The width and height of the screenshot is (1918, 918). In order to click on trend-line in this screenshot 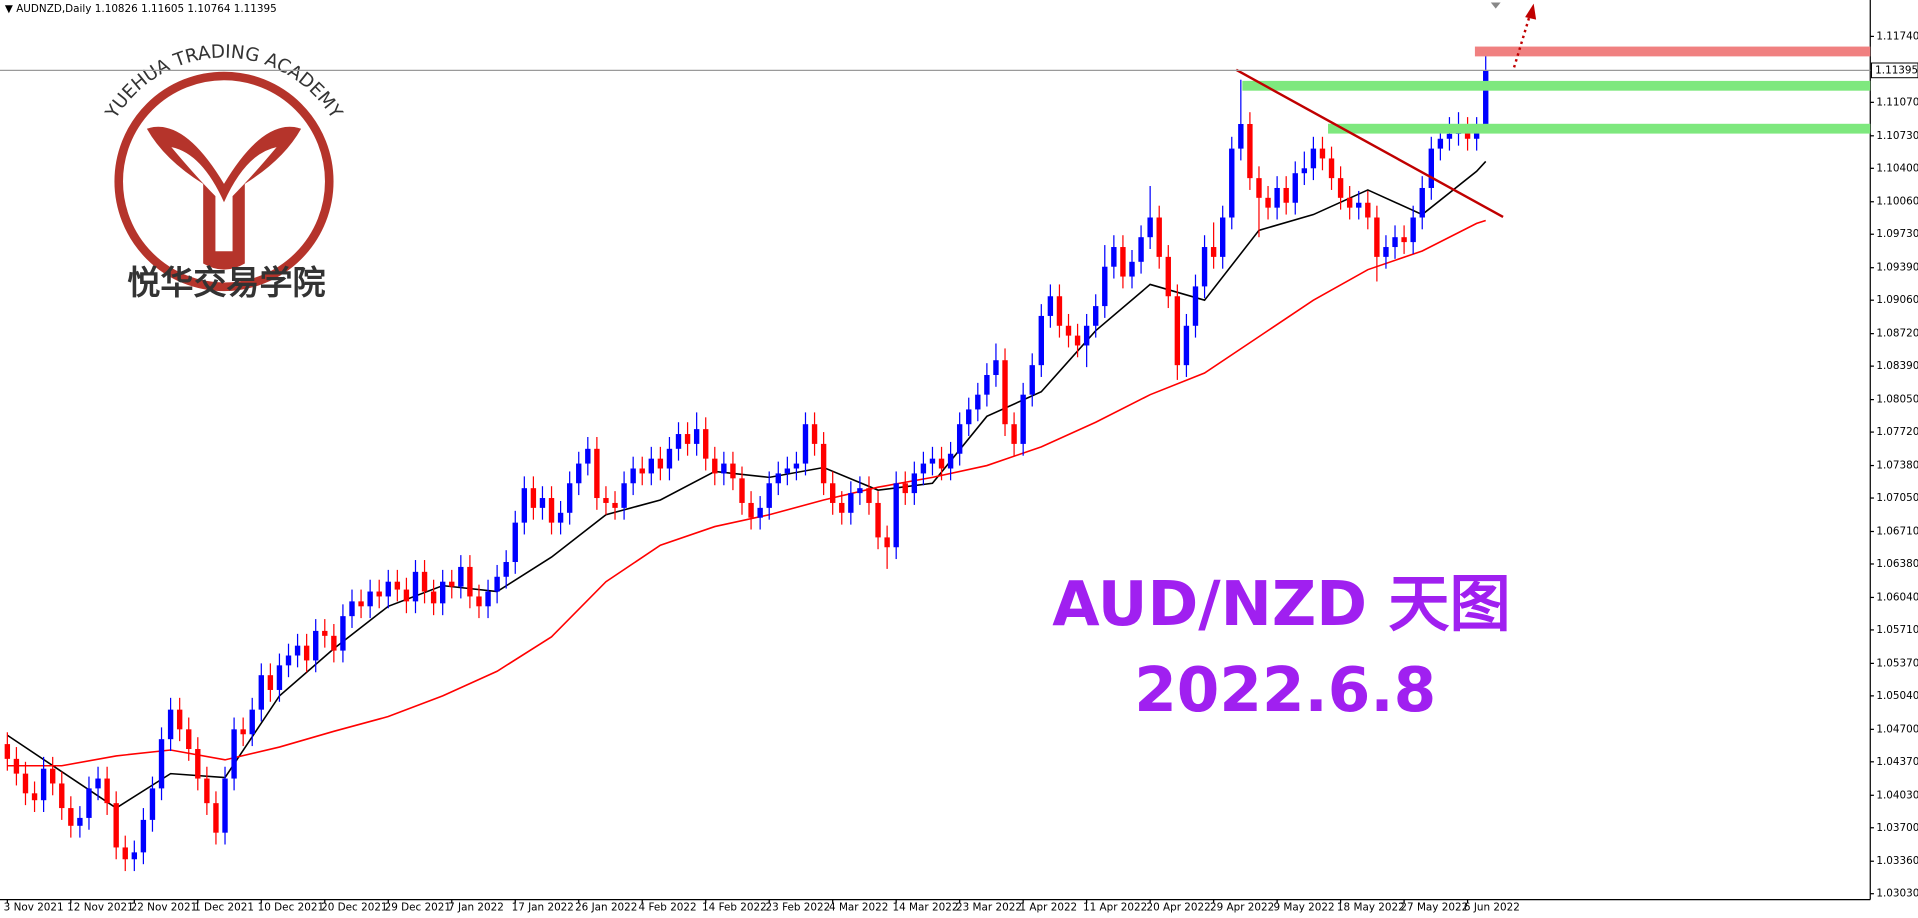, I will do `click(1369, 143)`.